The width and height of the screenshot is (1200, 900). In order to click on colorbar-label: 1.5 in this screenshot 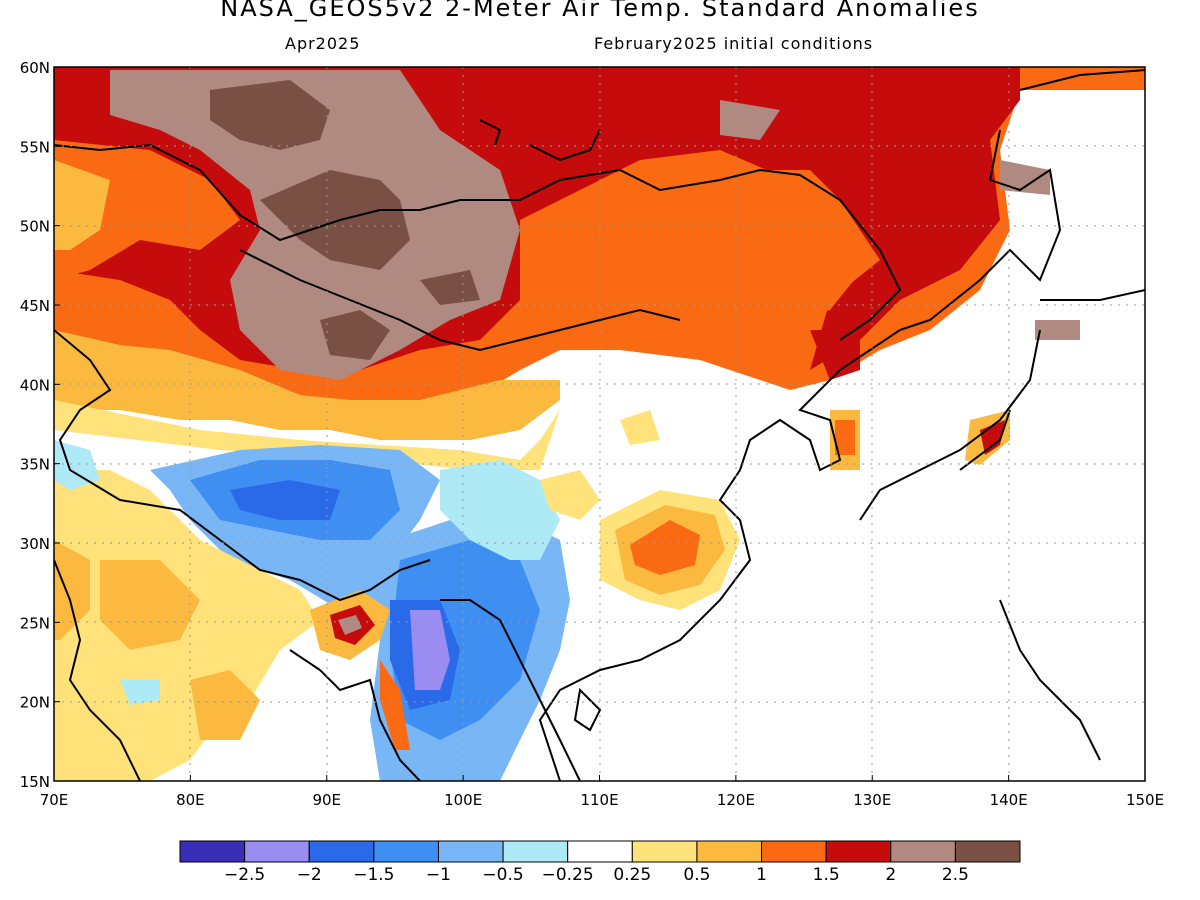, I will do `click(826, 875)`.